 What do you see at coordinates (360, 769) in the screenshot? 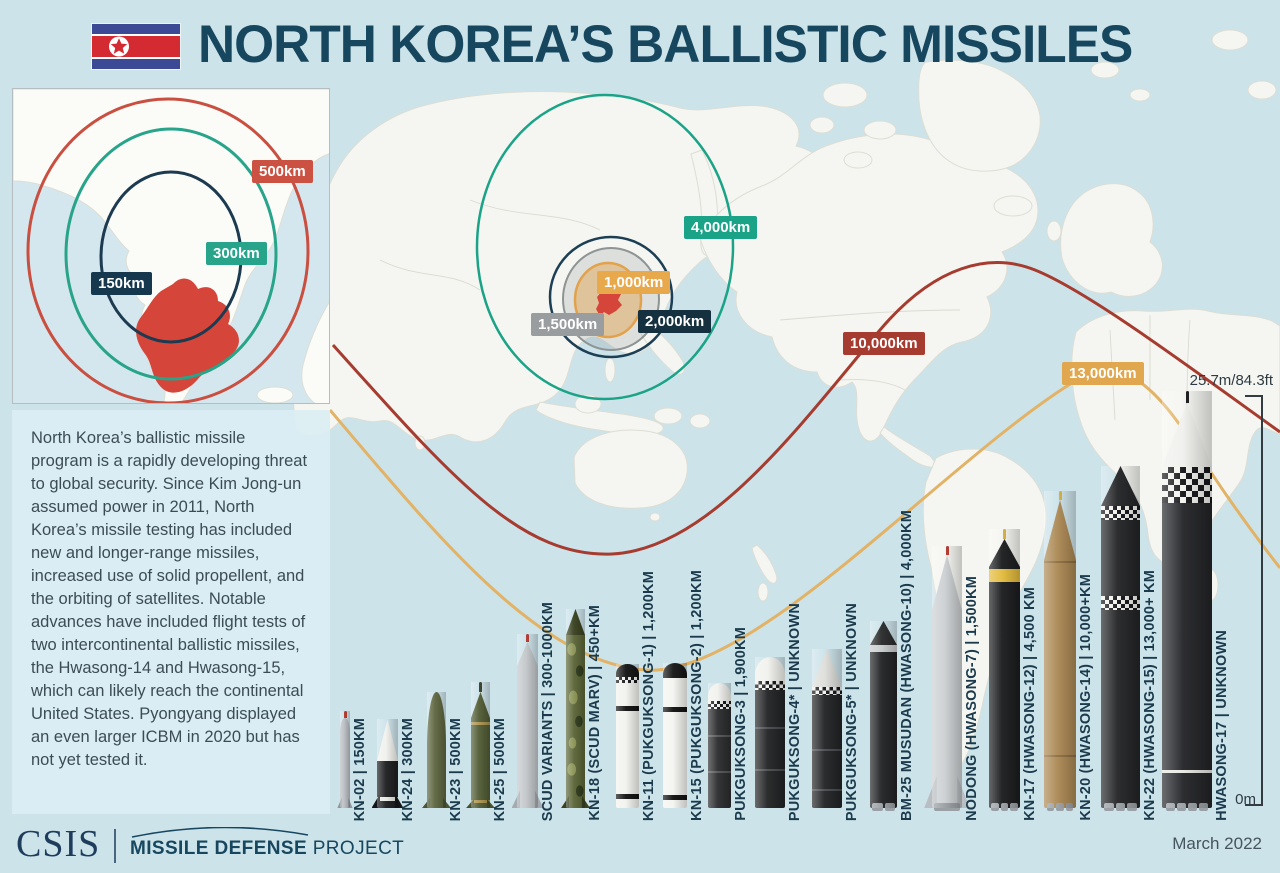
I see `missile-label: KN-02 | 150KM` at bounding box center [360, 769].